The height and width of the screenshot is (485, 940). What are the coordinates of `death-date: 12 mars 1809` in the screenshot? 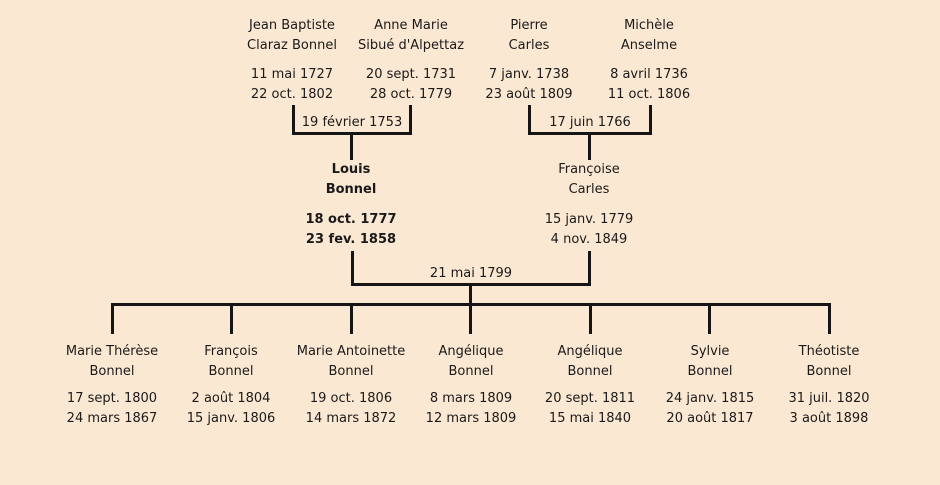 It's located at (471, 418).